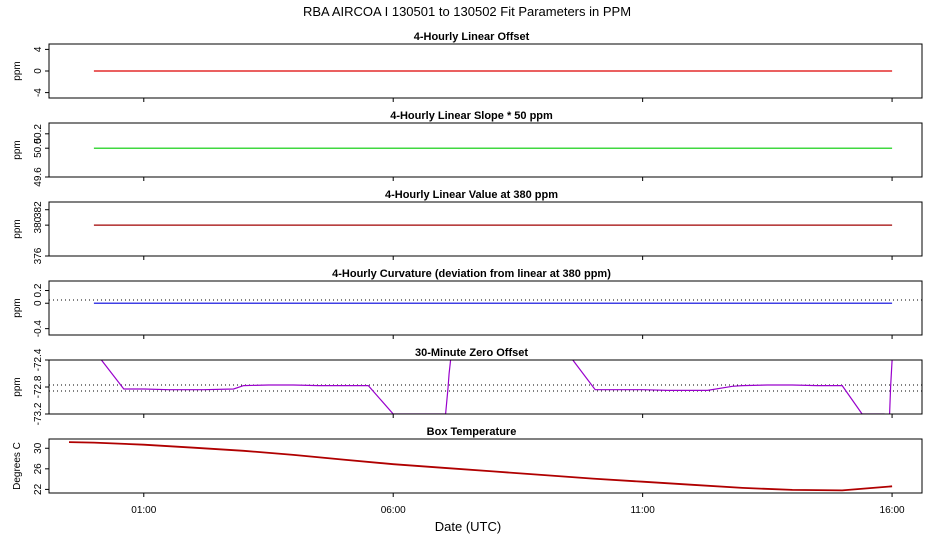 This screenshot has height=540, width=936. I want to click on y-axis-label: Degrees C, so click(17, 466).